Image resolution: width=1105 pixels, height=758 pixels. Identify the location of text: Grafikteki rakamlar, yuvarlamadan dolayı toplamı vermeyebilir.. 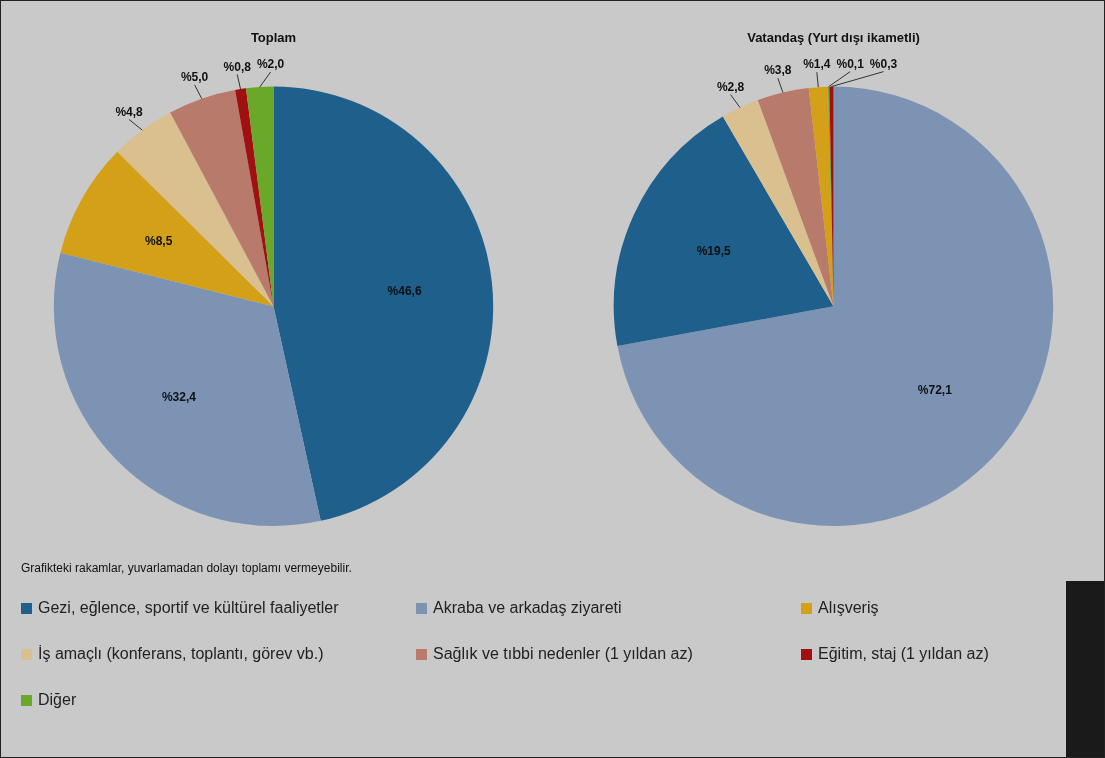
(186, 568).